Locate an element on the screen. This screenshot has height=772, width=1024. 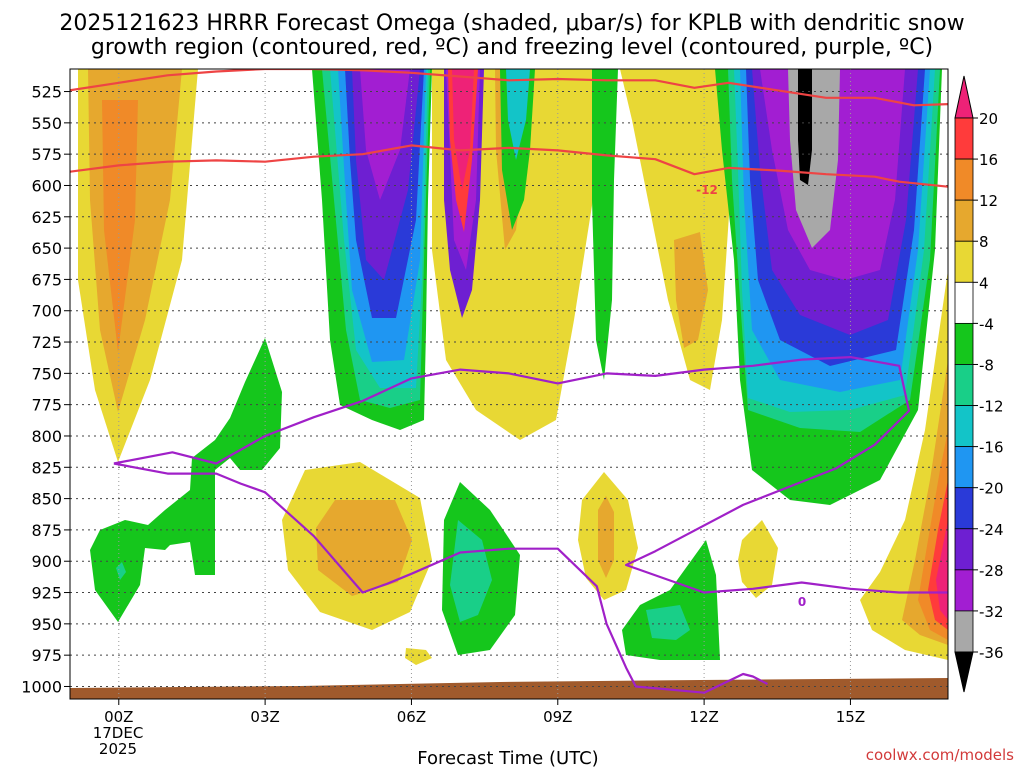
colorbar-label: -20 is located at coordinates (991, 489).